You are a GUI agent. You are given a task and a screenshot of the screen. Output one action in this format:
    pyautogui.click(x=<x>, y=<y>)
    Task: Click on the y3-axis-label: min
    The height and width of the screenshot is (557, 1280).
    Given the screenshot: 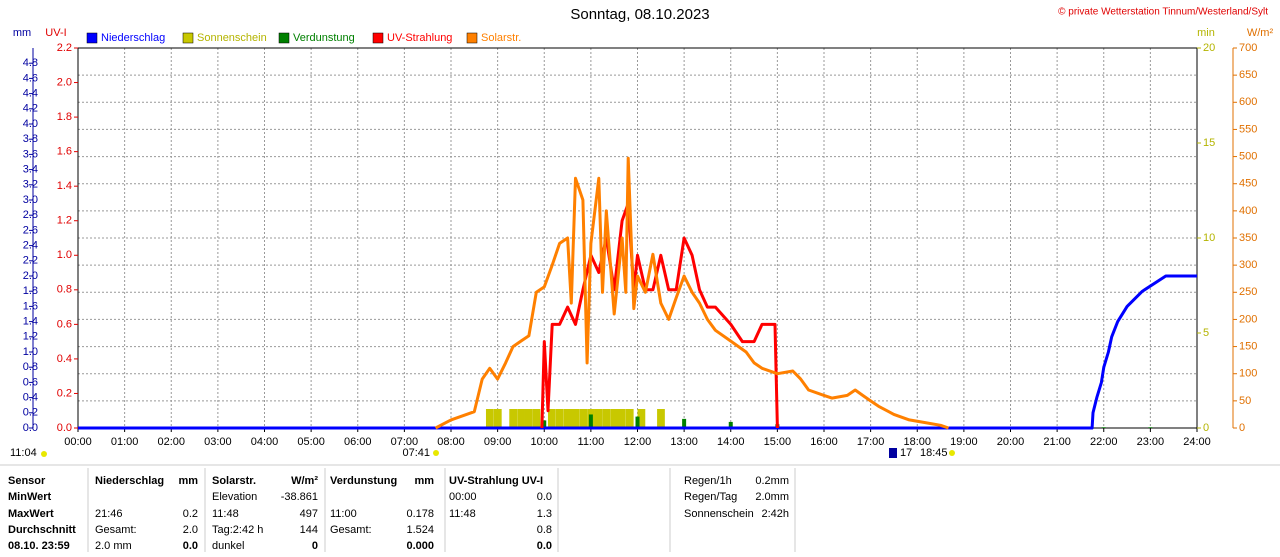 What is the action you would take?
    pyautogui.click(x=1206, y=33)
    